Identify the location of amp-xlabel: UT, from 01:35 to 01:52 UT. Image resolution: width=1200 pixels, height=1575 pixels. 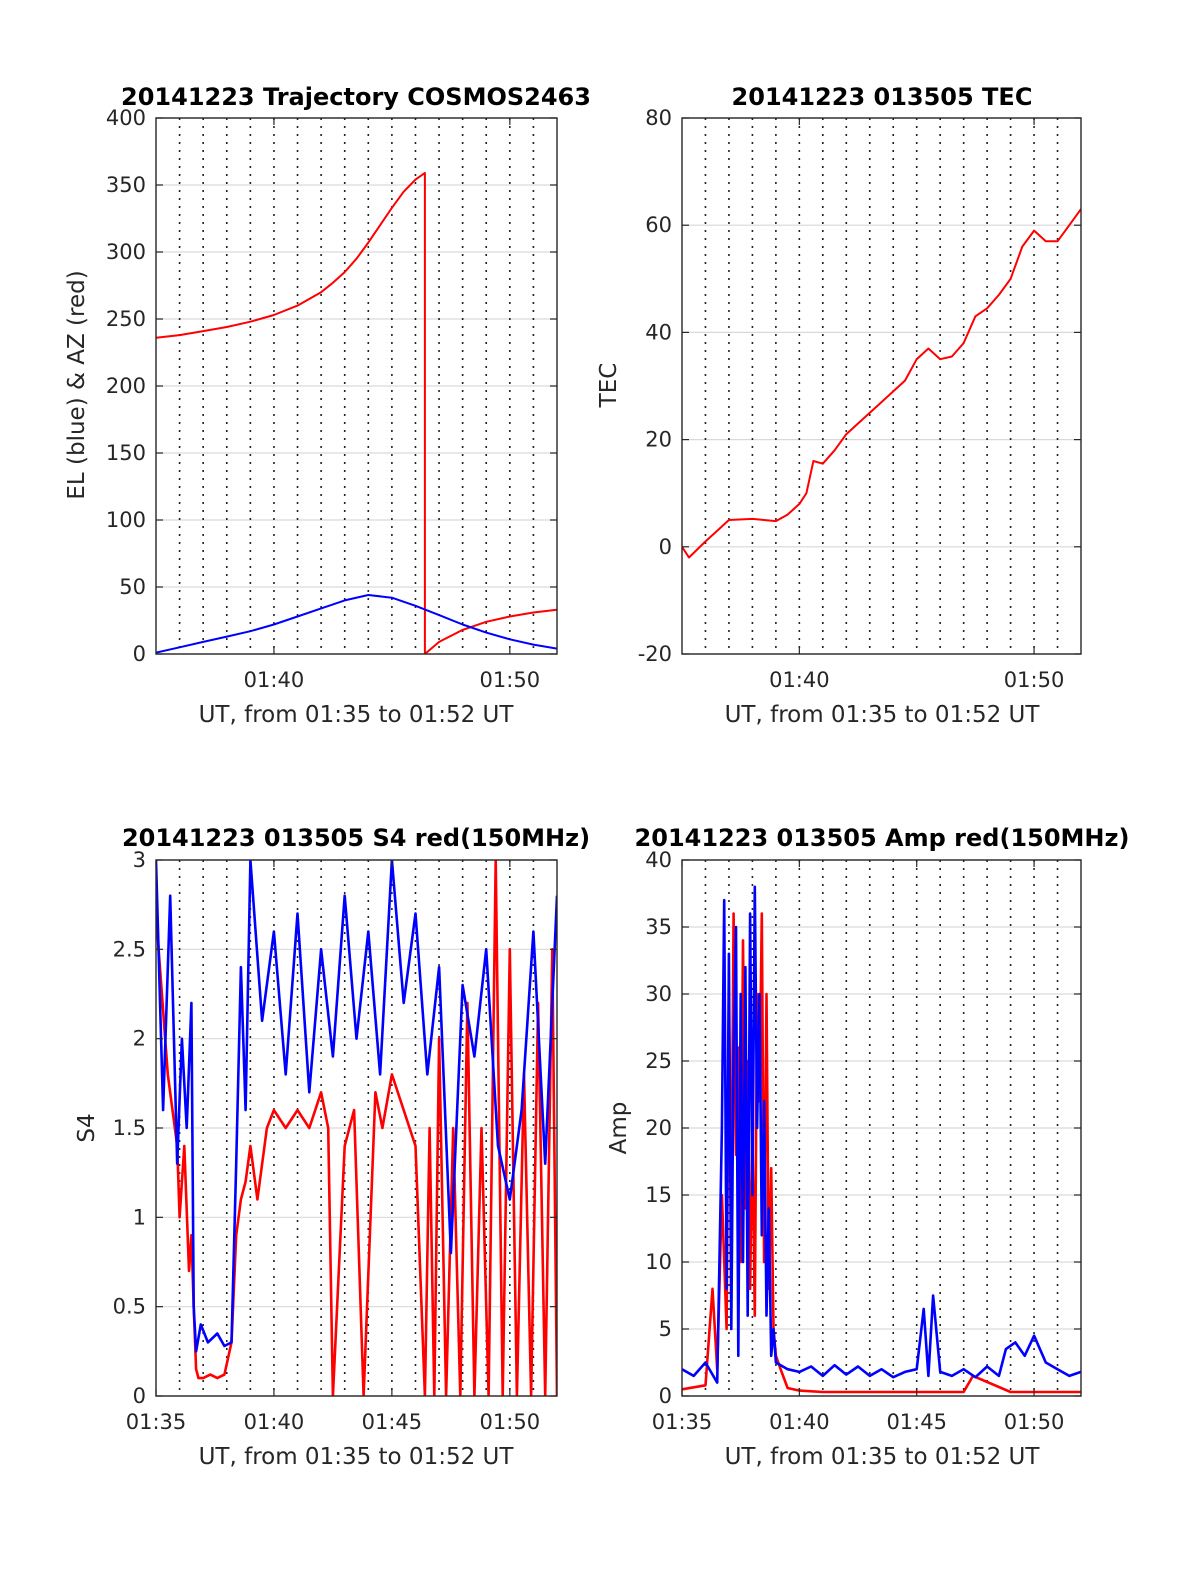
(883, 1457).